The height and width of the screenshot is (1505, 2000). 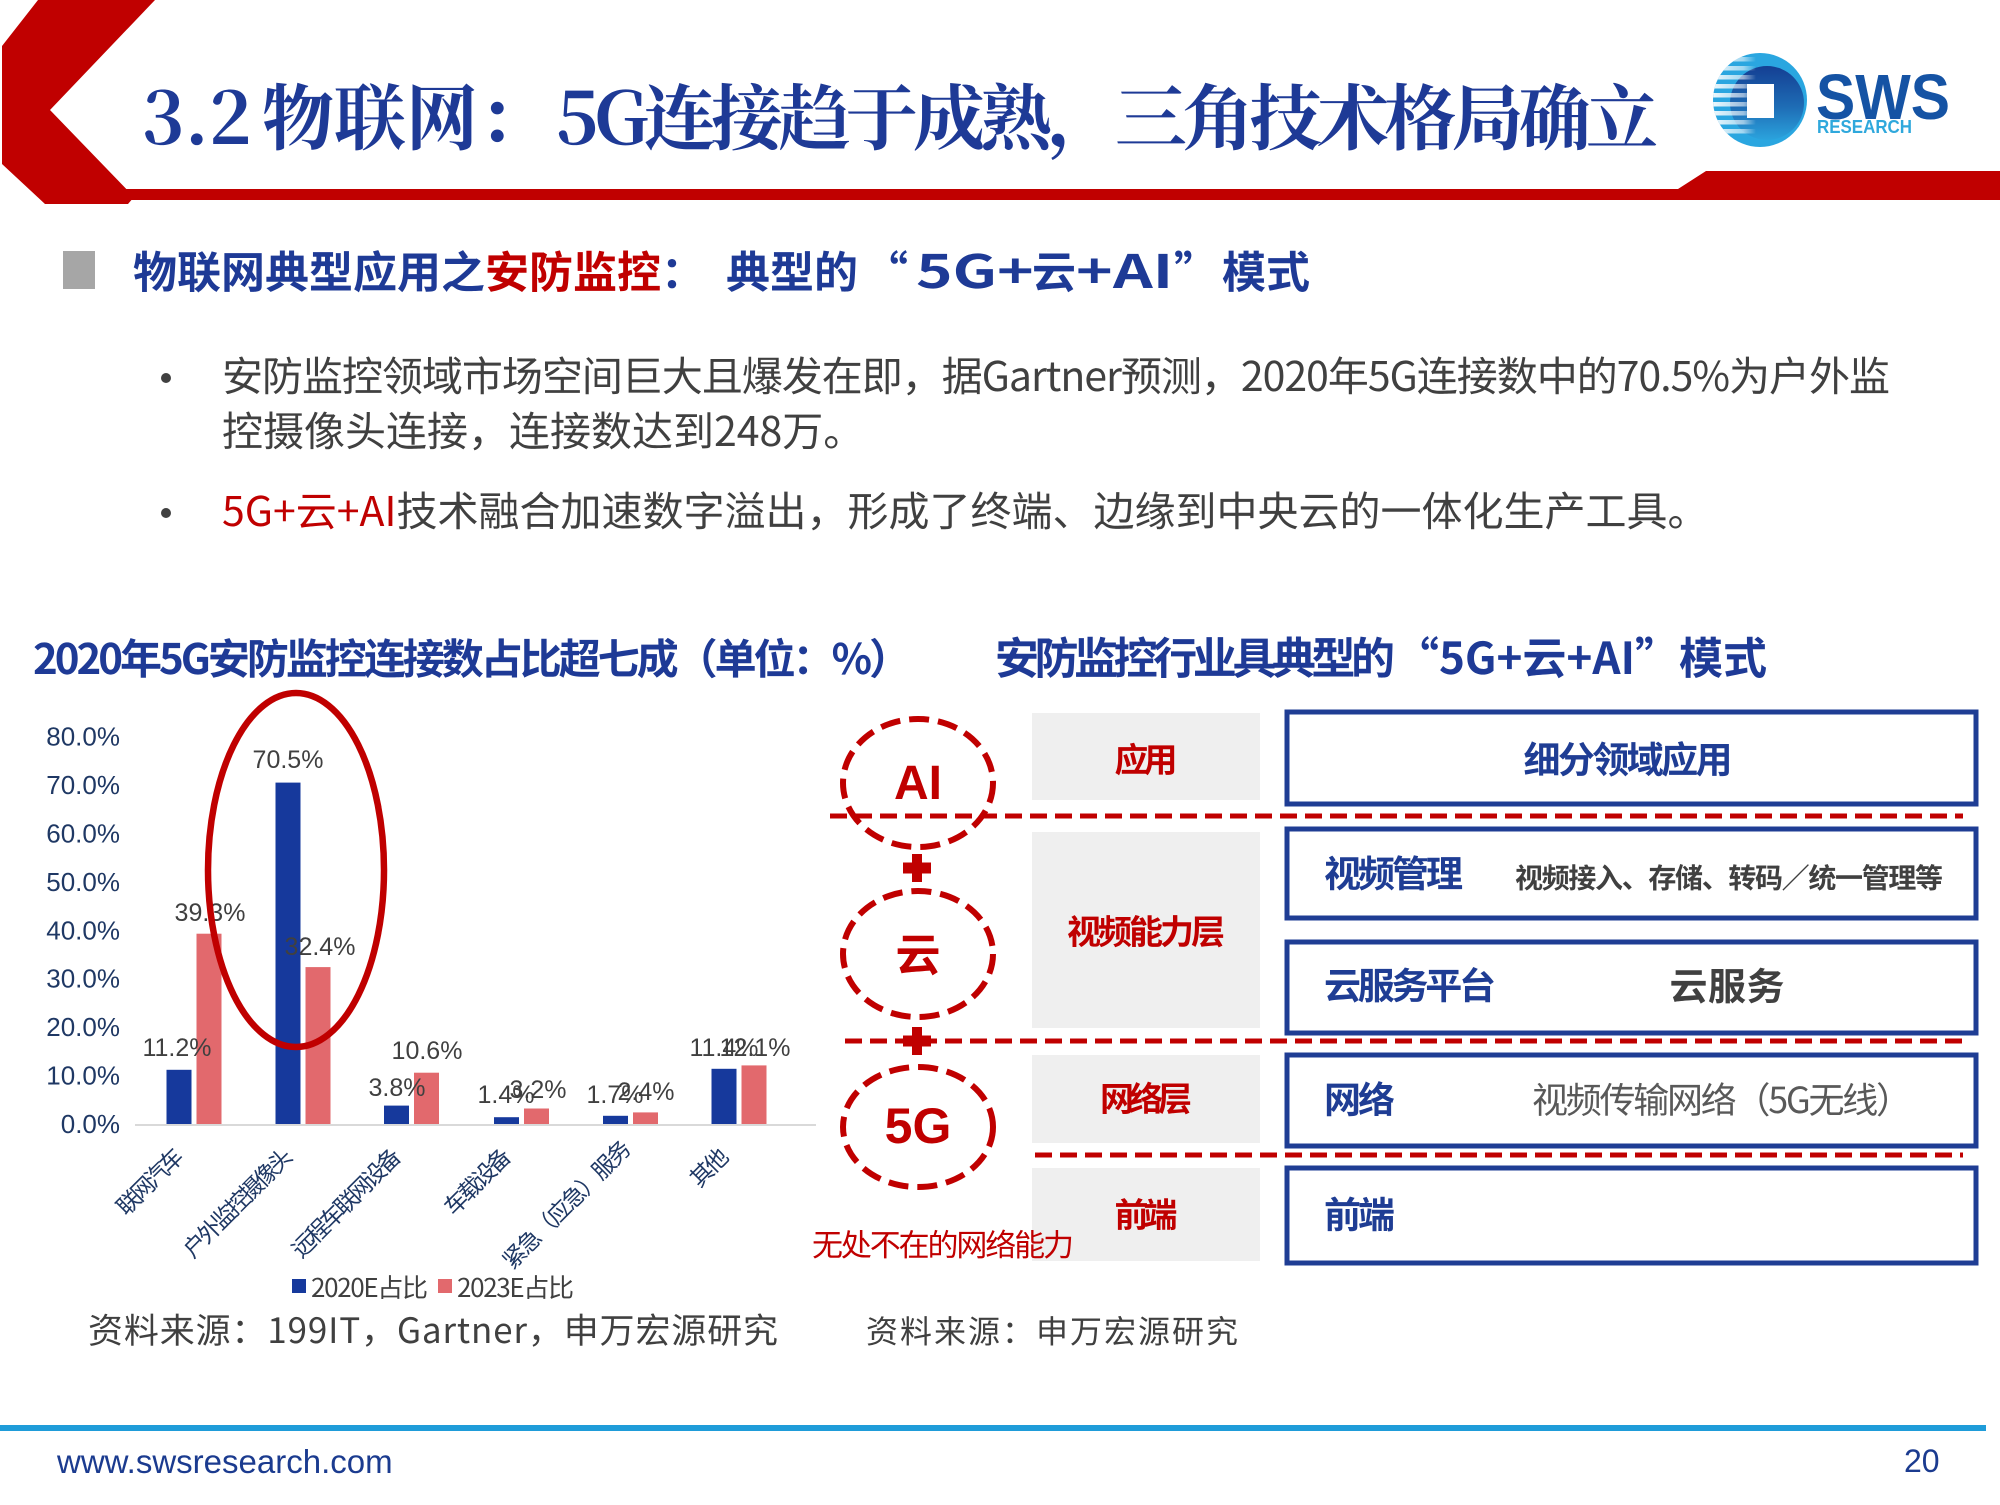 I want to click on svg-text: 32.4%, so click(x=320, y=947).